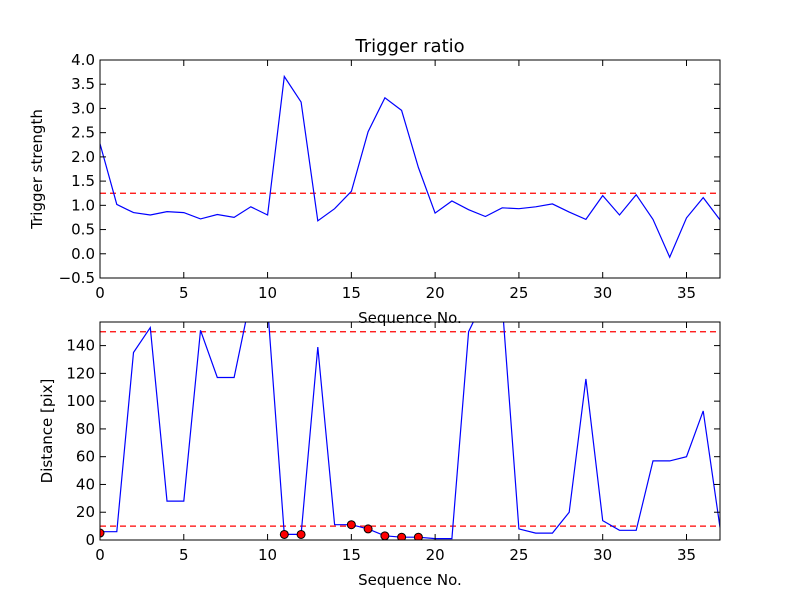  What do you see at coordinates (409, 46) in the screenshot?
I see `chart-title: Trigger ratio` at bounding box center [409, 46].